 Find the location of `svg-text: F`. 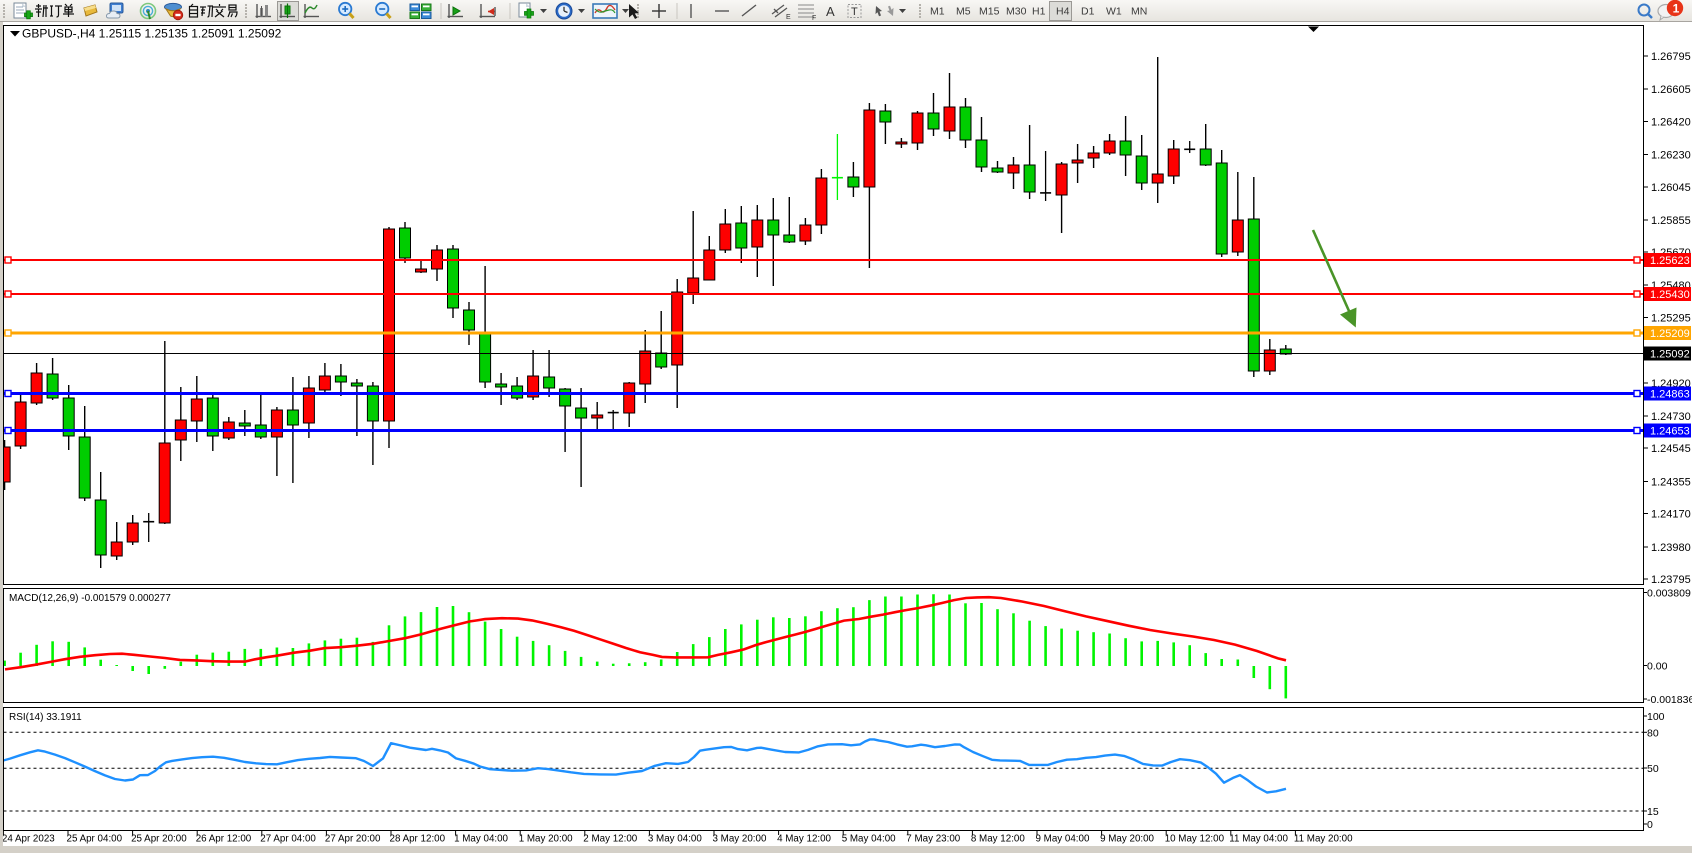

svg-text: F is located at coordinates (814, 18).